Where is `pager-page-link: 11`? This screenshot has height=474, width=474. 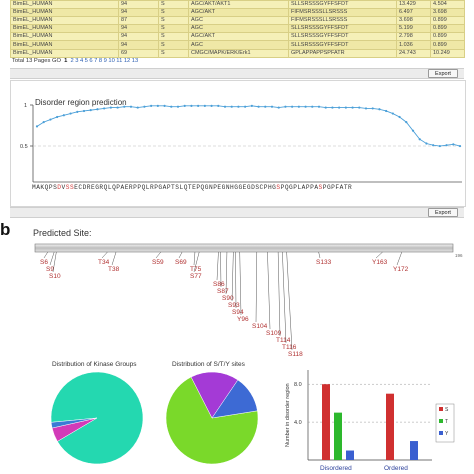 pager-page-link: 11 is located at coordinates (119, 61).